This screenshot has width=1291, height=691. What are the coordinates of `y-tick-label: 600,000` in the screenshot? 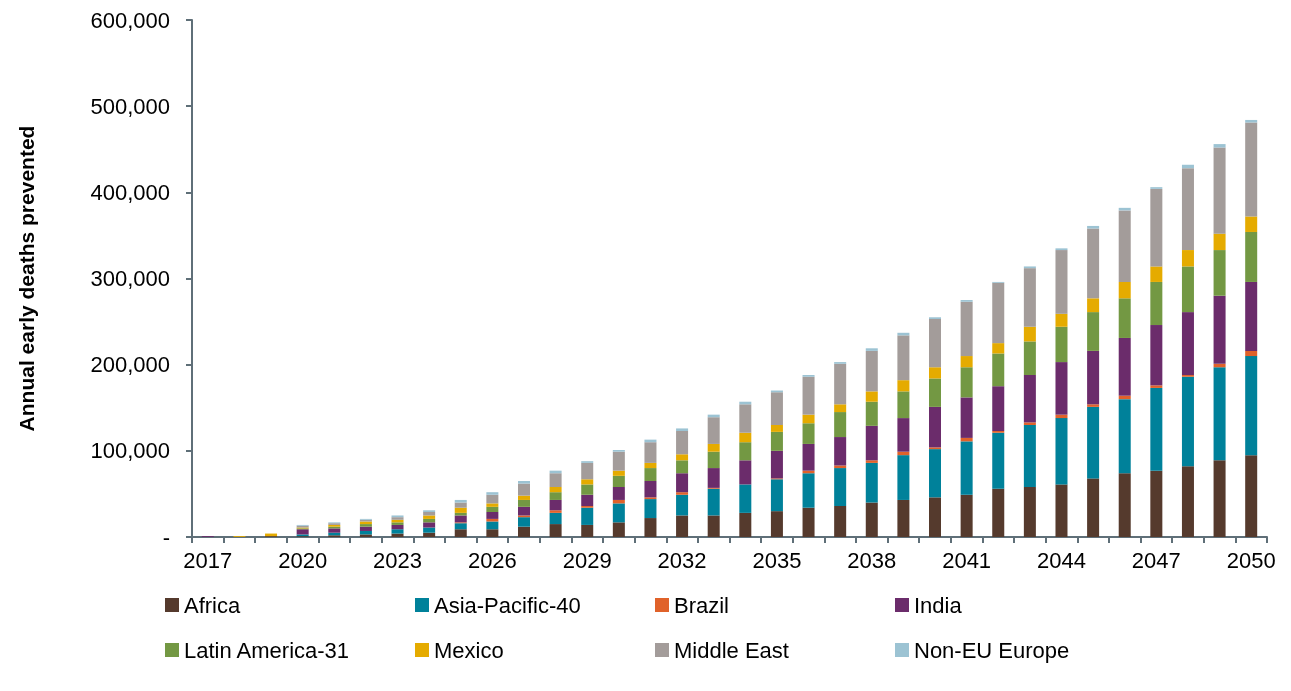 It's located at (130, 20).